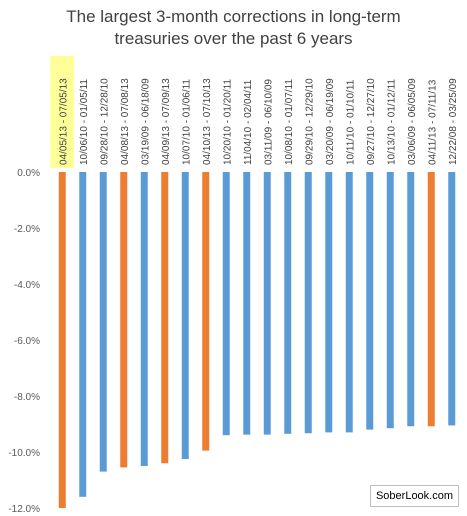 The height and width of the screenshot is (516, 467). I want to click on category-label: 04/09/13 - 07/09/13, so click(166, 121).